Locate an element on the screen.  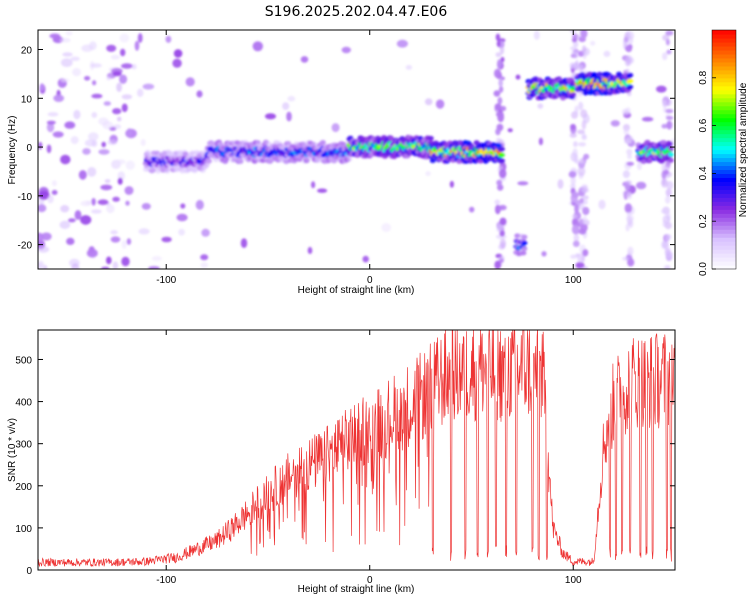
snr-y-tick-label: 400 is located at coordinates (23, 403).